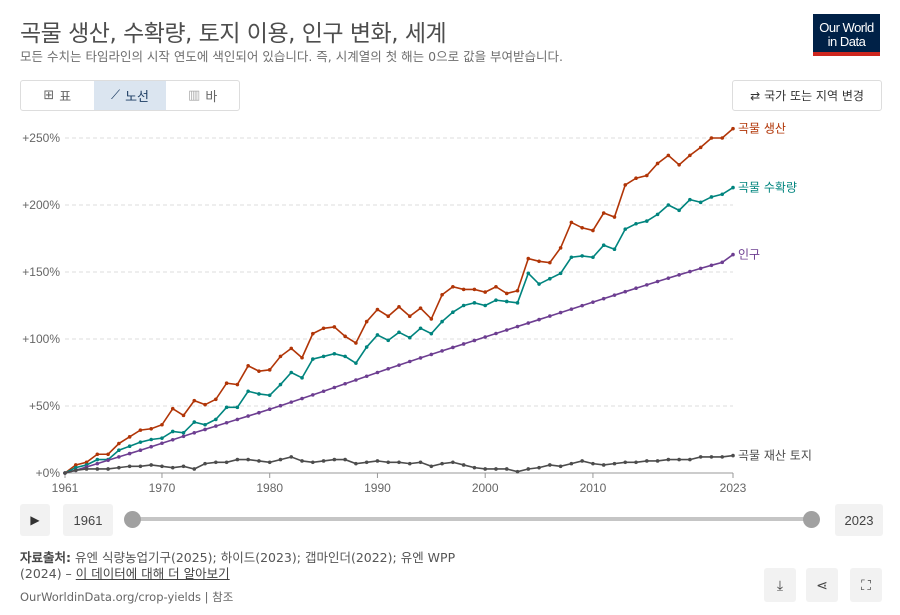 The height and width of the screenshot is (615, 900). I want to click on chart-title: 곡물 생산, 수확량, 토지 이용, 인구 변화, 세계, so click(233, 34).